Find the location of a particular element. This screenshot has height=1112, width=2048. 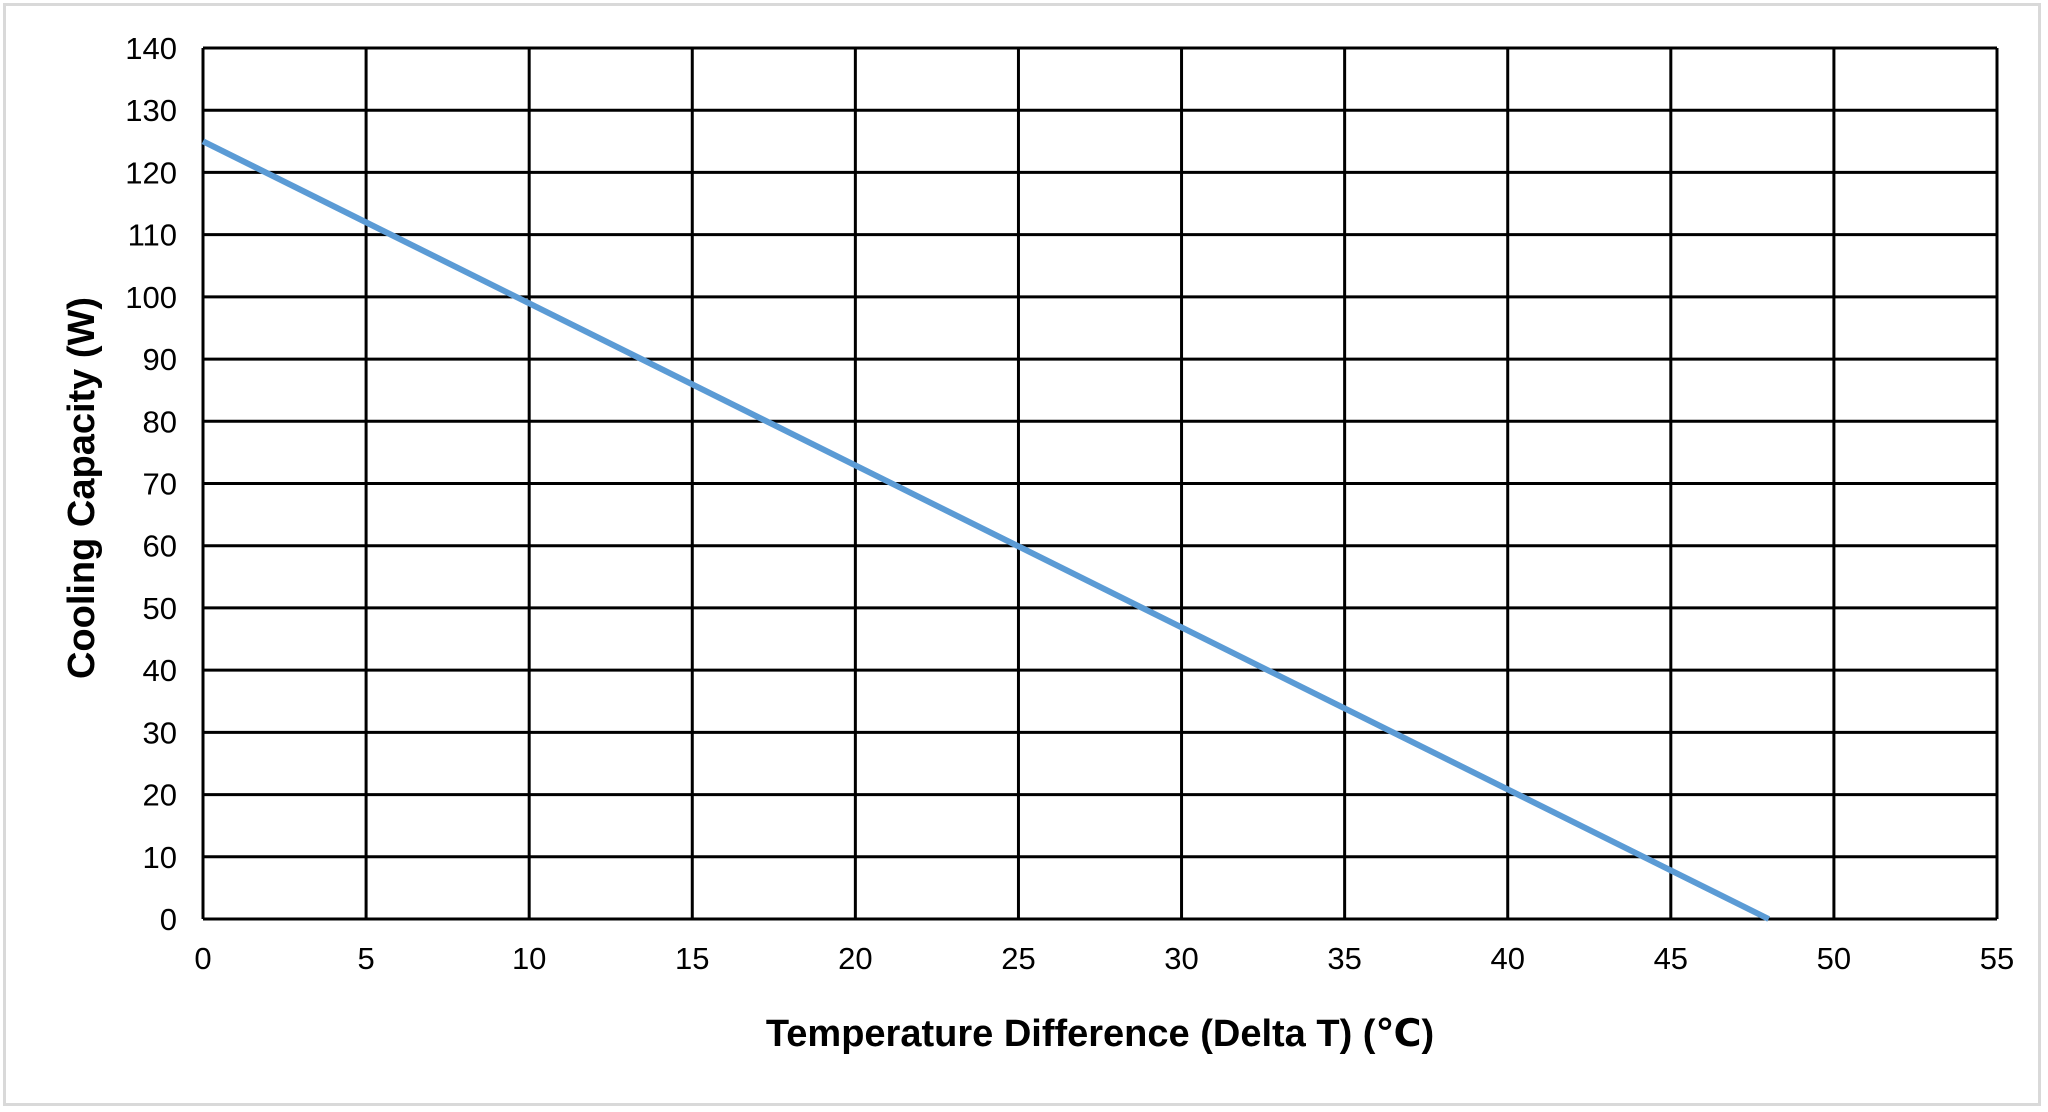

x-tick-label: 55 is located at coordinates (1997, 958).